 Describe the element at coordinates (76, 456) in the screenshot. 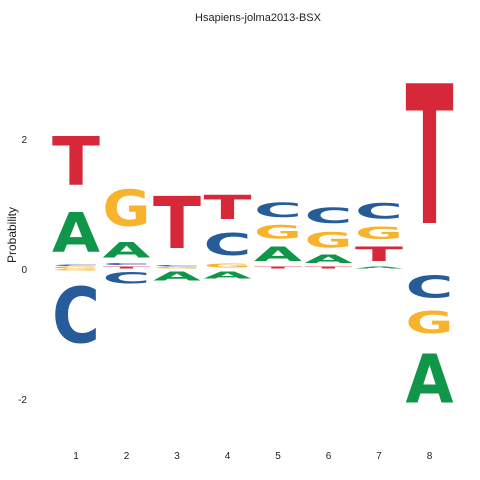

I see `x-tick-label: 1` at that location.